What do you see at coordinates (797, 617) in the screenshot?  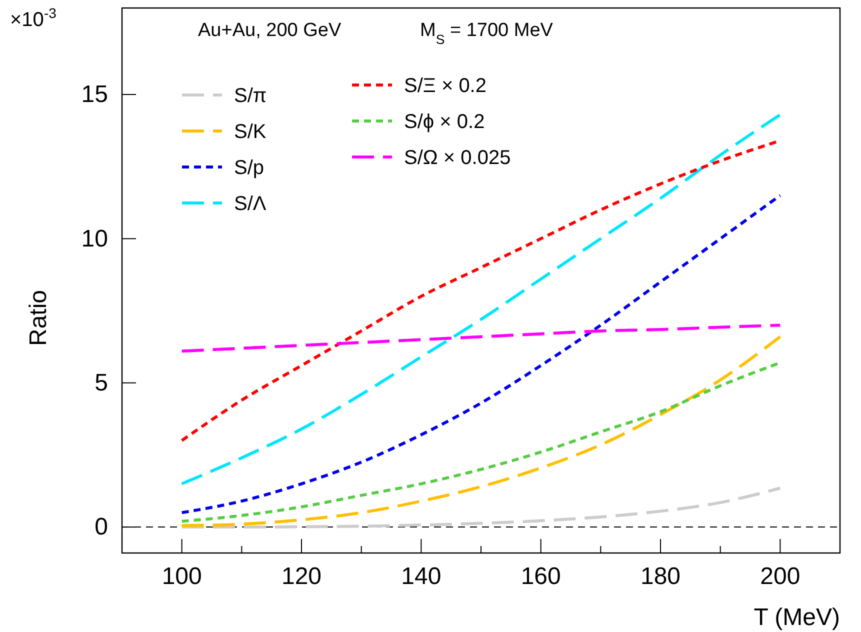 I see `x-axis-title: T (MeV)` at bounding box center [797, 617].